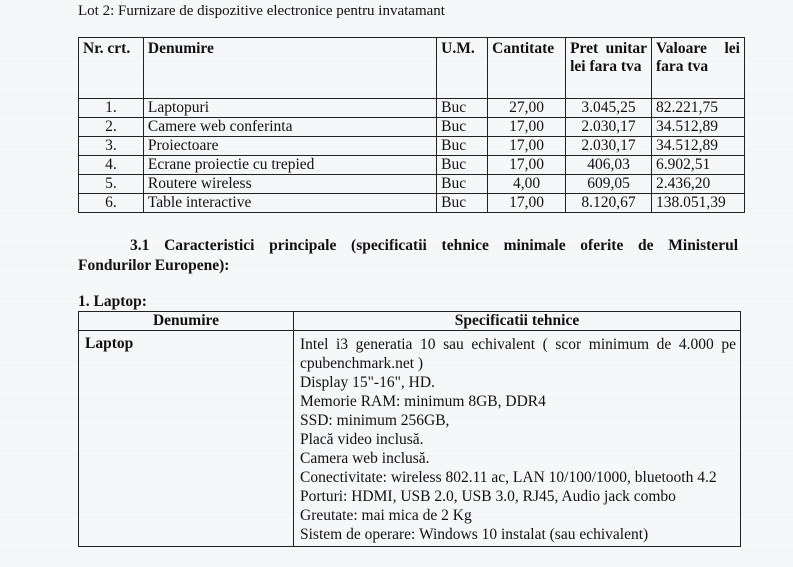 This screenshot has width=793, height=567. I want to click on spec-item: Greutate: mai mica de 2 Kg, so click(386, 515).